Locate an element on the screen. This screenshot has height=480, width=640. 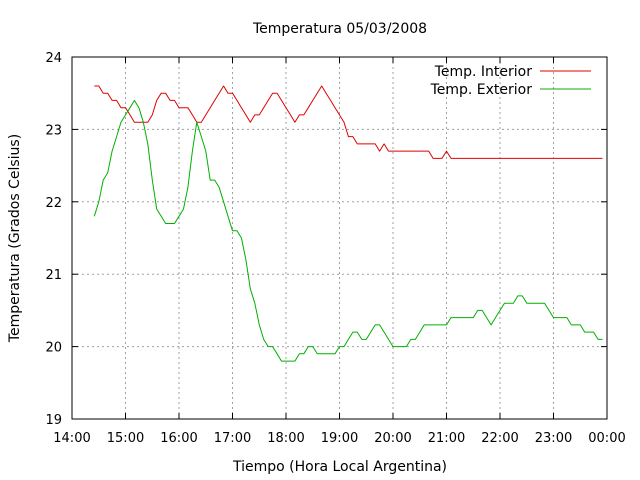
legend-label-interior: Temp. Interior is located at coordinates (483, 72).